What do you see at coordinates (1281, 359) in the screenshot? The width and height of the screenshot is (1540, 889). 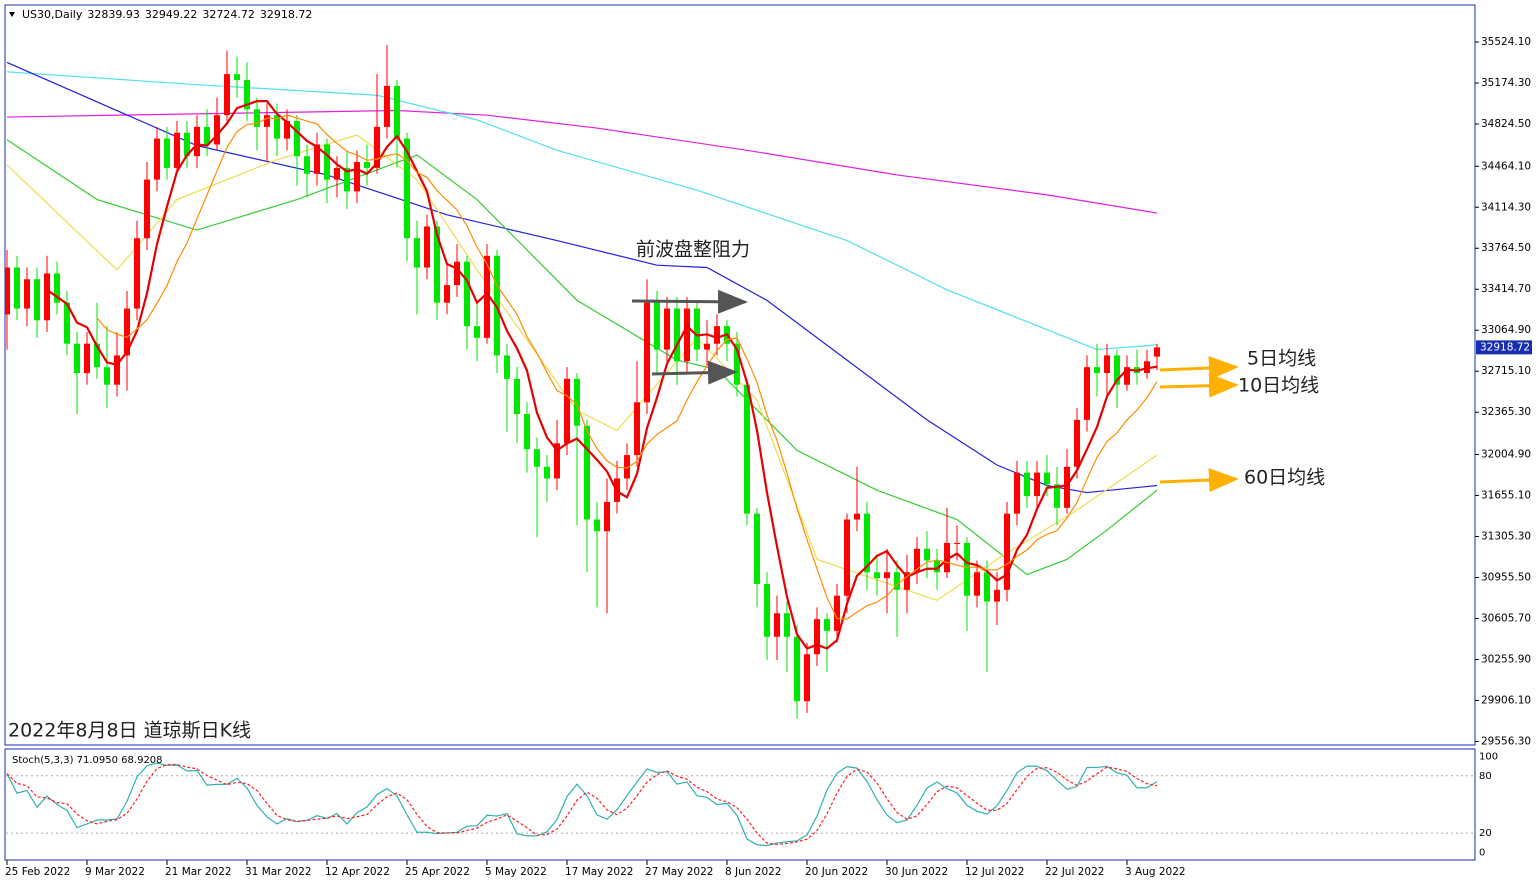 I see `annotation: 5日均线` at bounding box center [1281, 359].